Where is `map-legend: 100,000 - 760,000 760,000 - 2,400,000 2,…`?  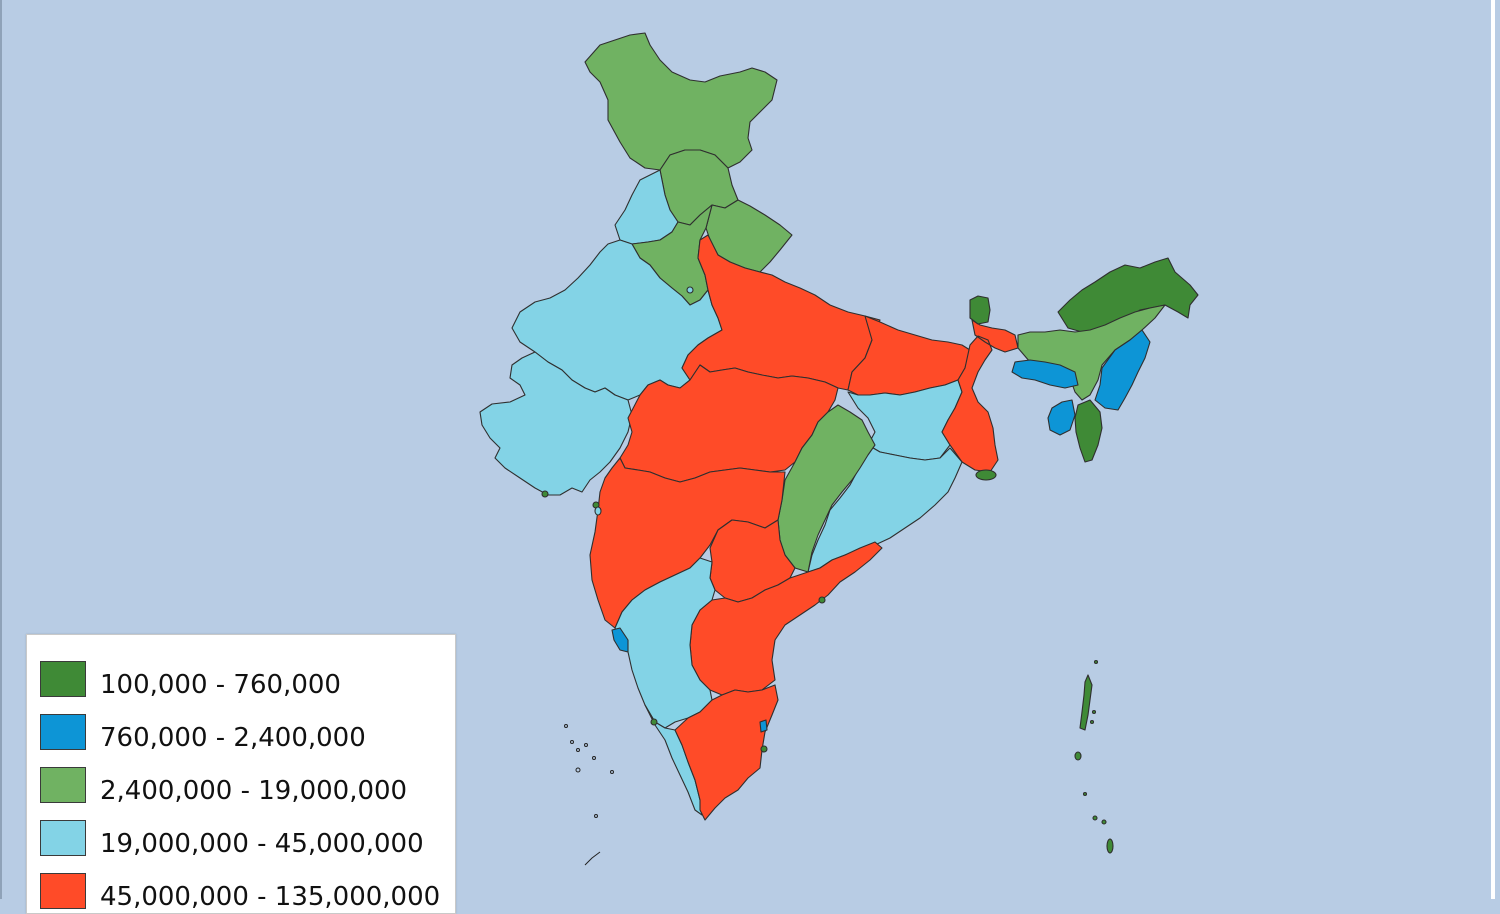 map-legend: 100,000 - 760,000 760,000 - 2,400,000 2,… is located at coordinates (241, 774).